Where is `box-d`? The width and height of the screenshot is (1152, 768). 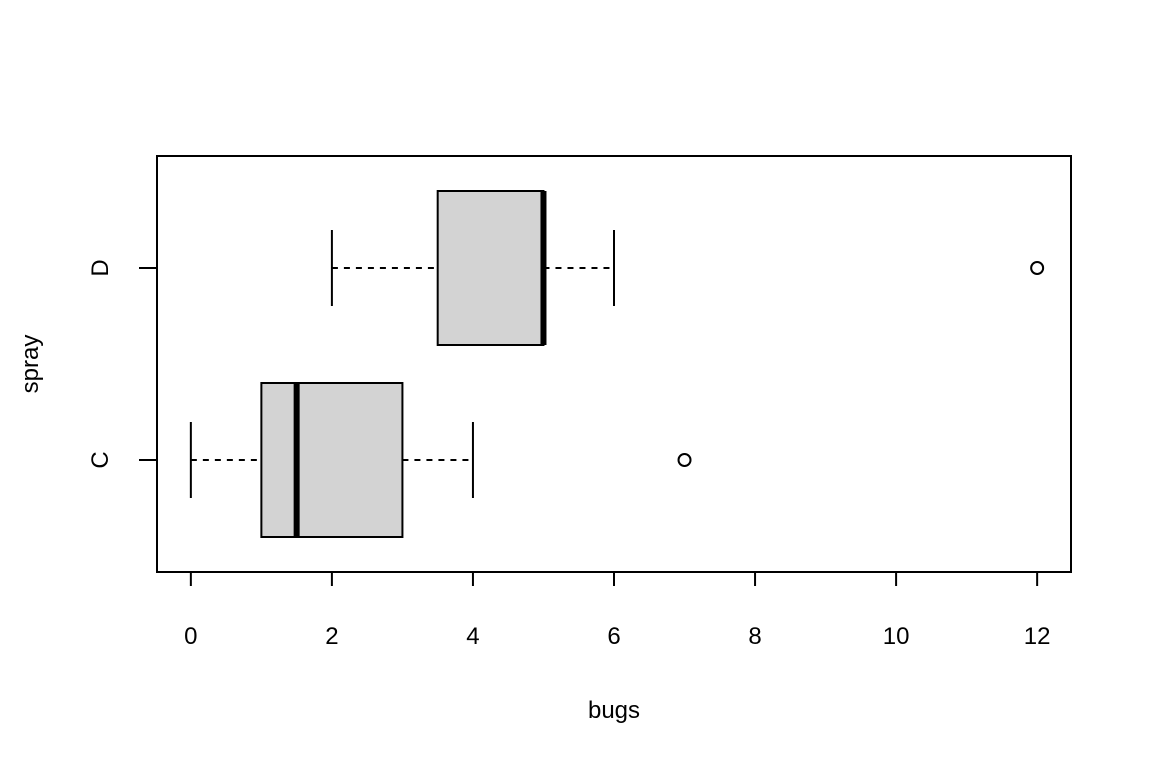
box-d is located at coordinates (490, 268).